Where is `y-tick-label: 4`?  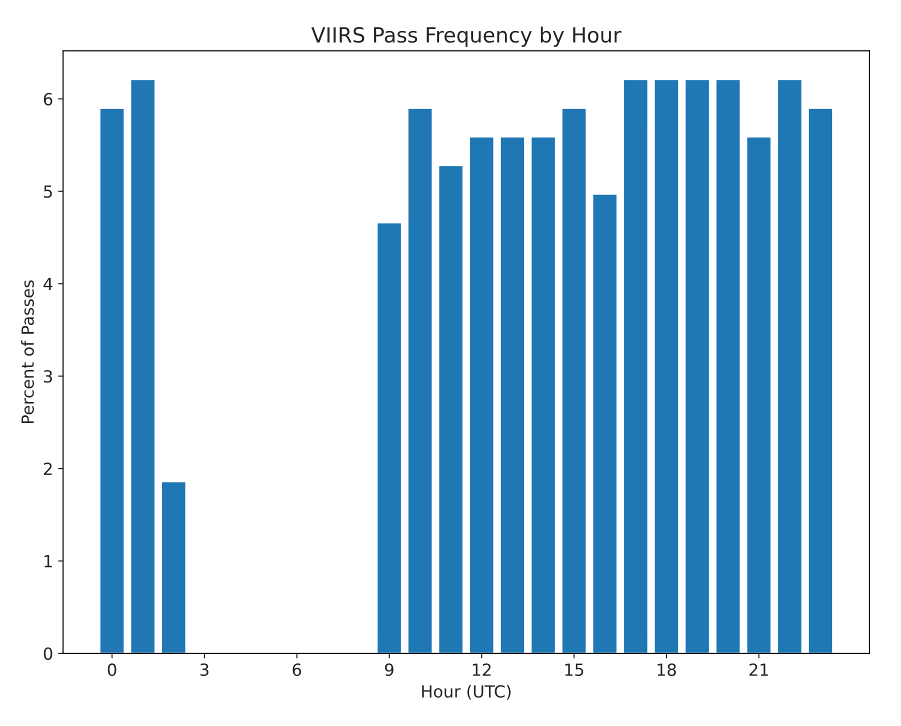 y-tick-label: 4 is located at coordinates (48, 284).